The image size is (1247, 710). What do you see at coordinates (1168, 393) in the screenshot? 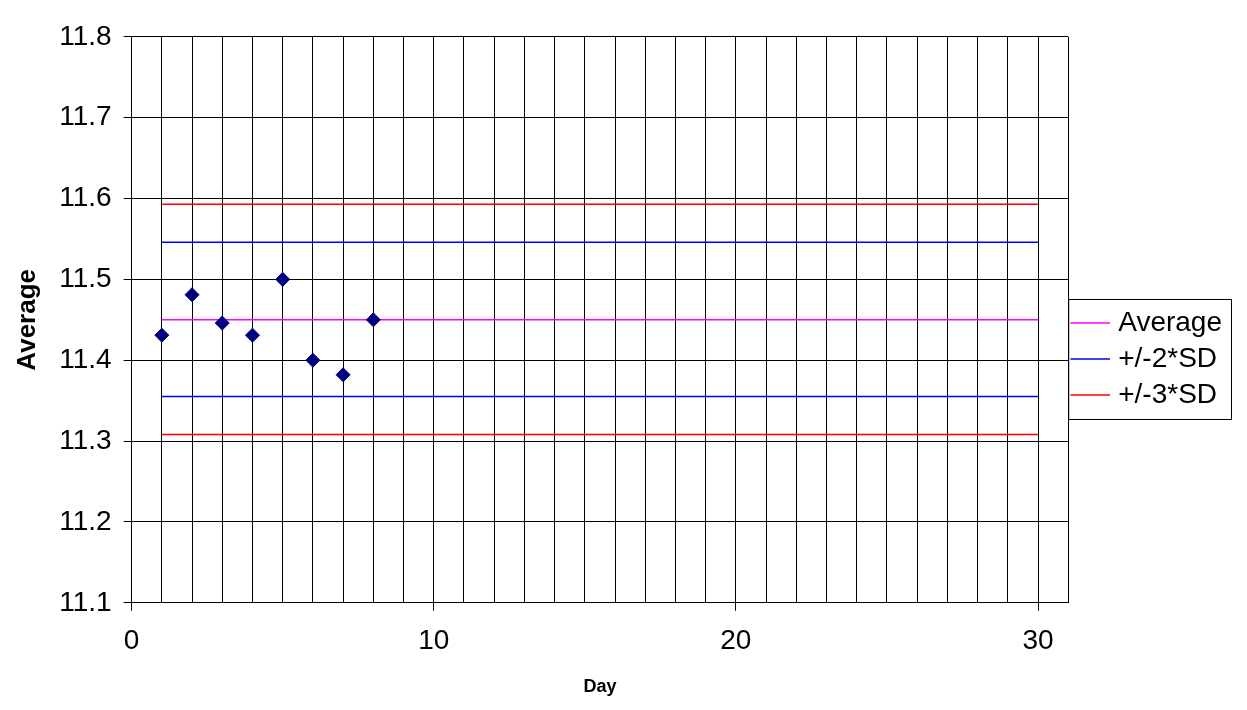
I see `legend-label: +/-3*SD` at bounding box center [1168, 393].